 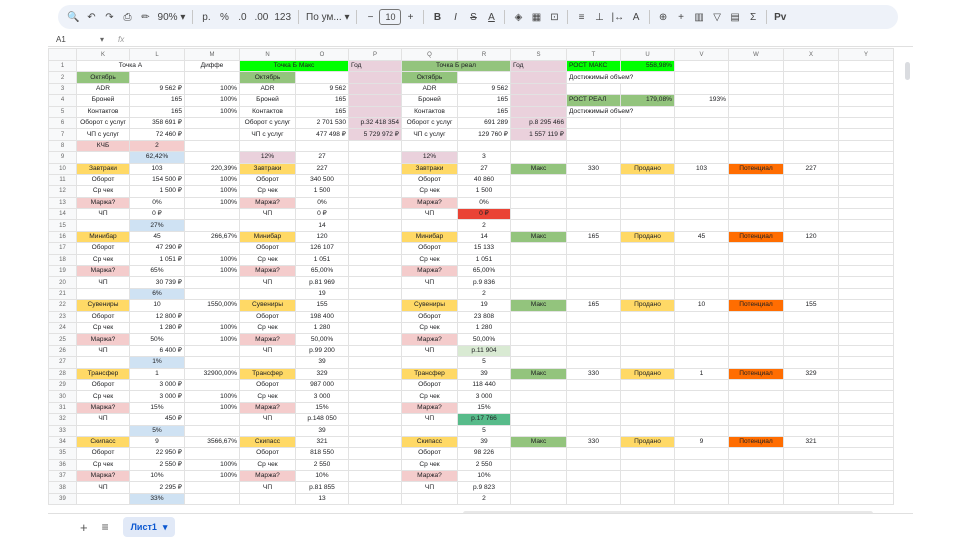 What do you see at coordinates (484, 442) in the screenshot?
I see `cell: 39` at bounding box center [484, 442].